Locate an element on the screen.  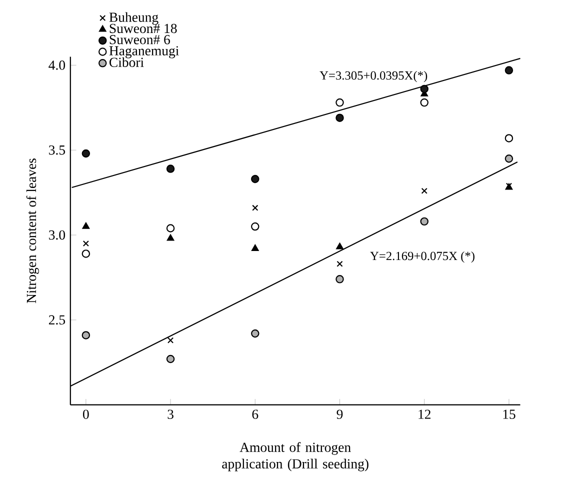
x-tick-label: 6 is located at coordinates (255, 414).